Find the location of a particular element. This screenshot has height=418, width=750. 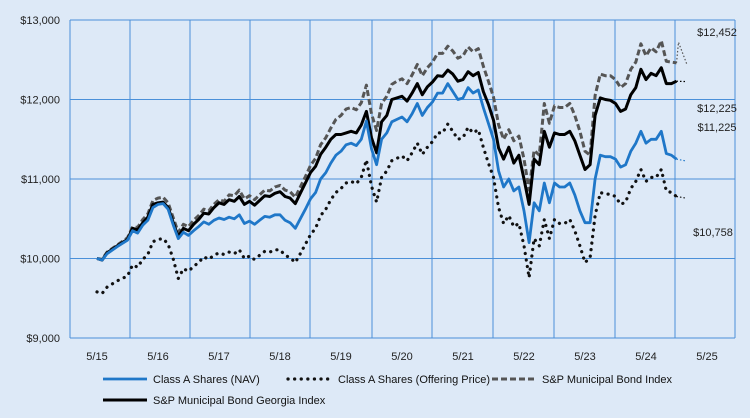

end-value-label: $12,452 is located at coordinates (717, 33).